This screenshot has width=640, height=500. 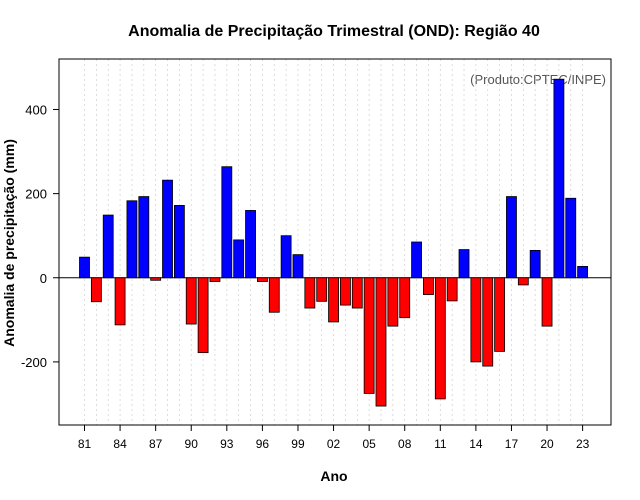 I want to click on bar-2013, so click(x=464, y=264).